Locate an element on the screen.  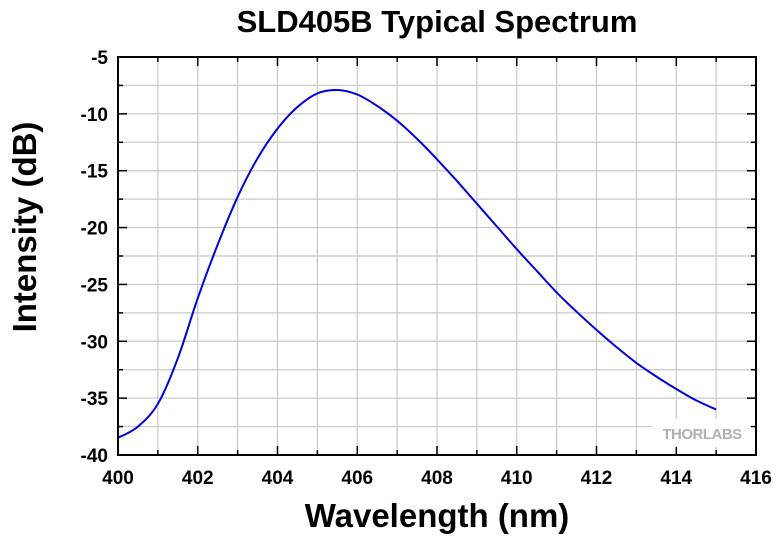
x-tick-label: 414 is located at coordinates (676, 478).